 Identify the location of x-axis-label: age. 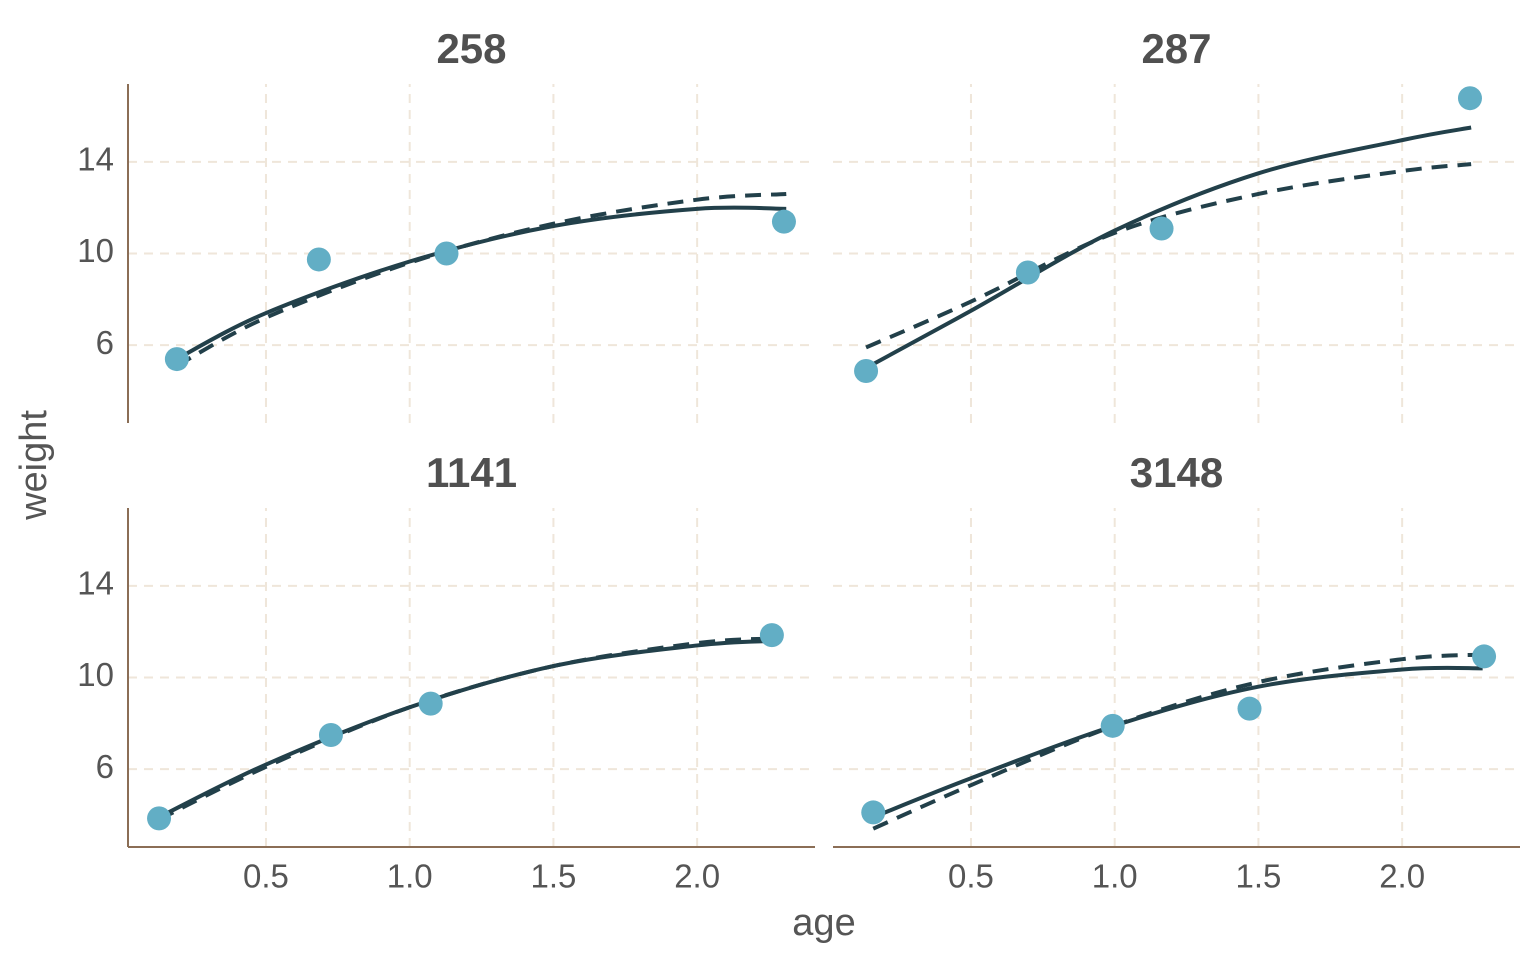
(823, 923).